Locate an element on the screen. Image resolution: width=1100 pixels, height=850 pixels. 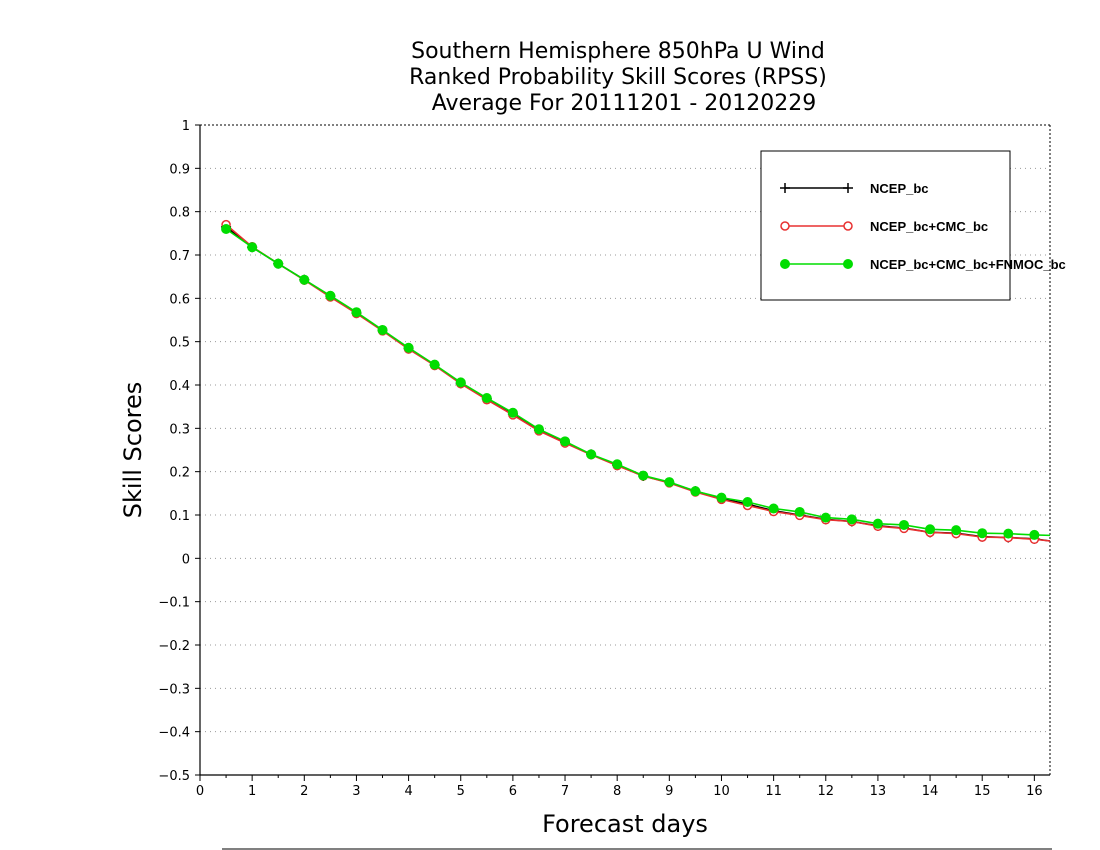
x-tick-label: 0 is located at coordinates (200, 791).